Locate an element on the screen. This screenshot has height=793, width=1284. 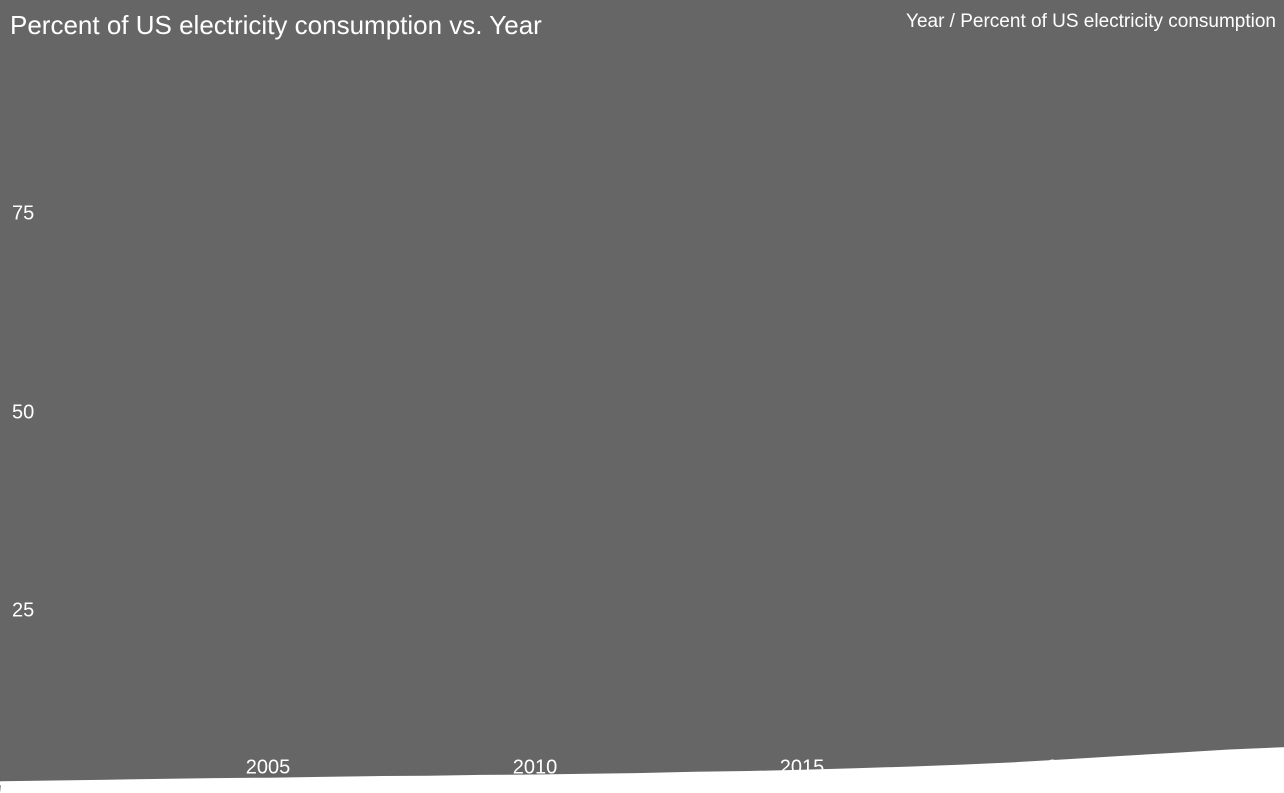
y-axis-tick-25: 25 is located at coordinates (23, 610).